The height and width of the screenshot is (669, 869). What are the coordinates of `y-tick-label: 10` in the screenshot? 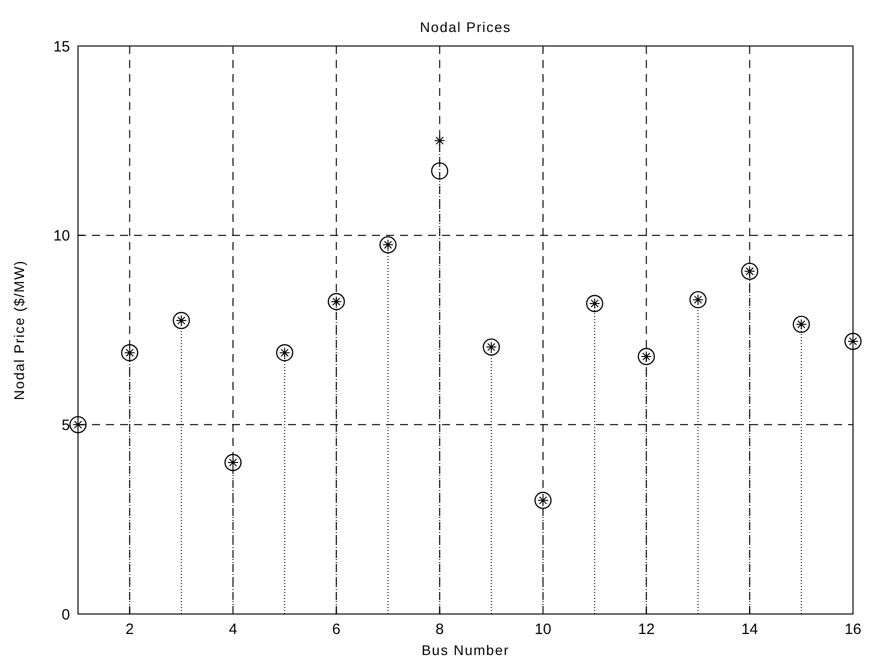 It's located at (61, 236).